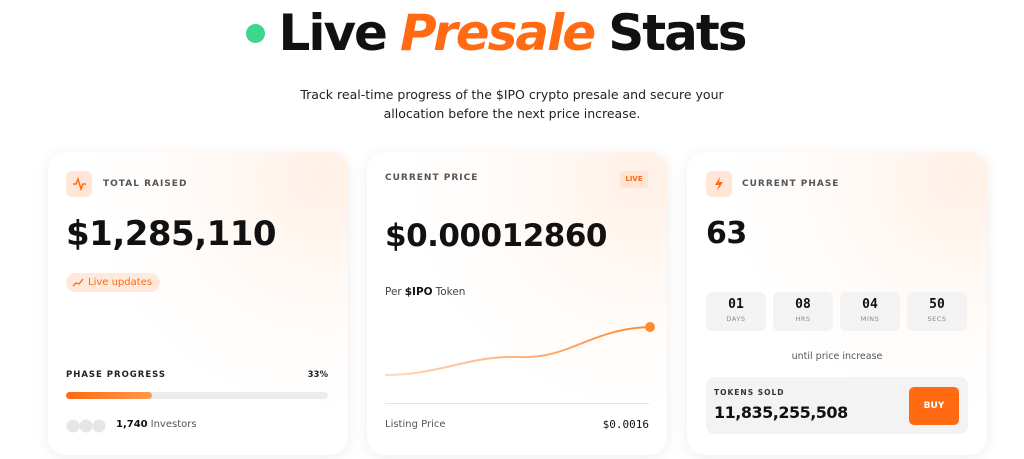 This screenshot has height=459, width=1024. I want to click on countdown-unit: MINS, so click(870, 319).